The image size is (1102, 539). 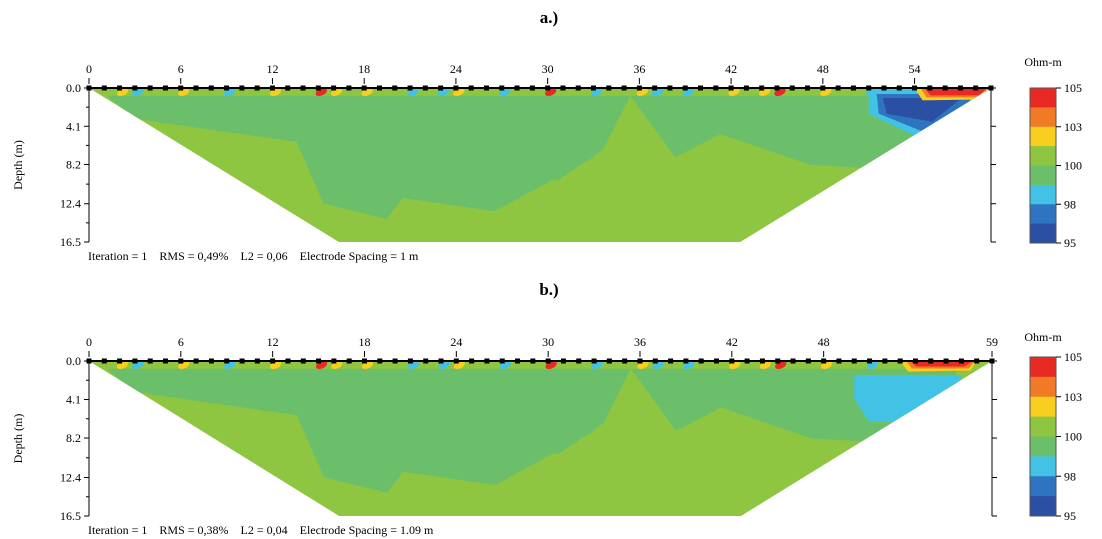 I want to click on low-resistivity-zone, so click(x=908, y=399).